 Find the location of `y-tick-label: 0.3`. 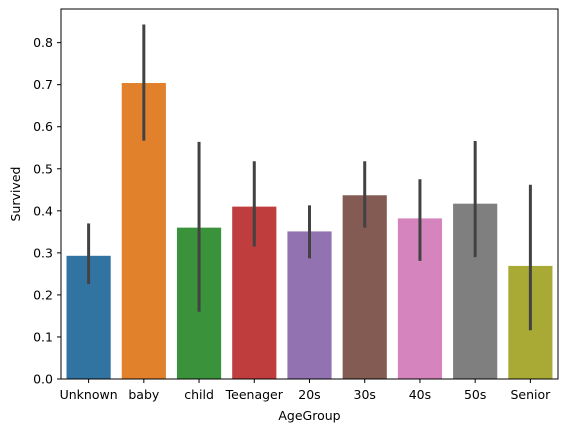

y-tick-label: 0.3 is located at coordinates (43, 252).